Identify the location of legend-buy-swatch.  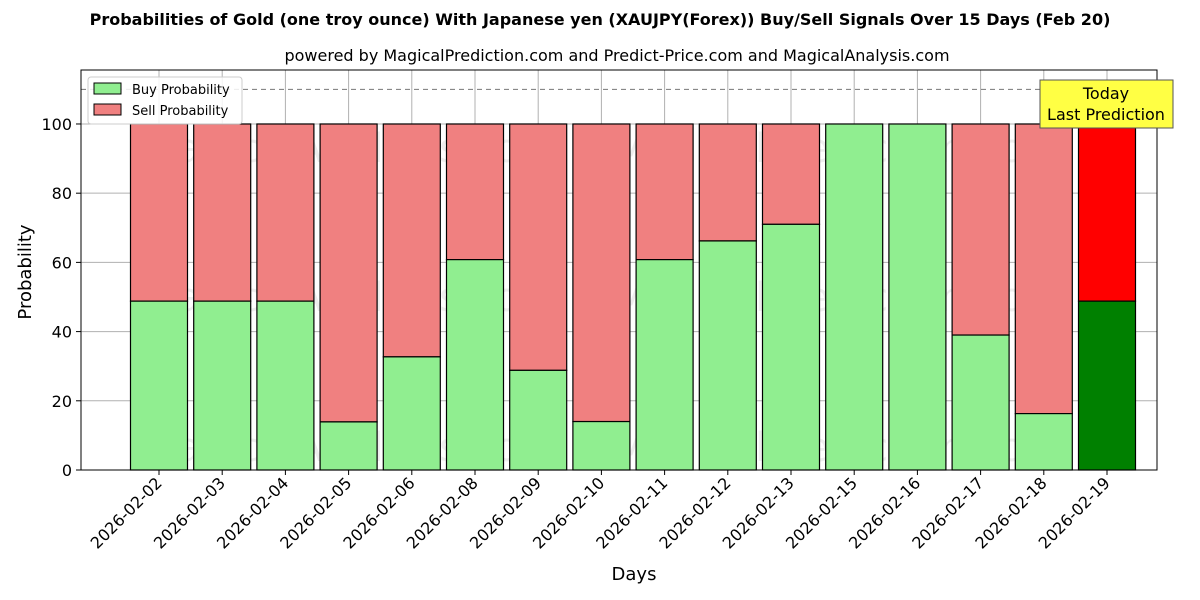
(107, 88).